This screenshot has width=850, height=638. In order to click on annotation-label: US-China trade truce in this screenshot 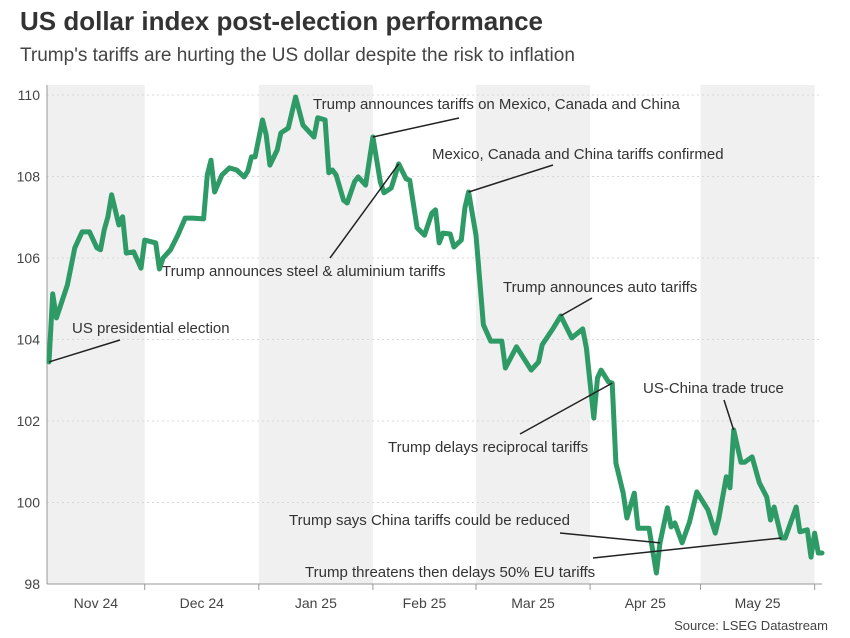, I will do `click(713, 388)`.